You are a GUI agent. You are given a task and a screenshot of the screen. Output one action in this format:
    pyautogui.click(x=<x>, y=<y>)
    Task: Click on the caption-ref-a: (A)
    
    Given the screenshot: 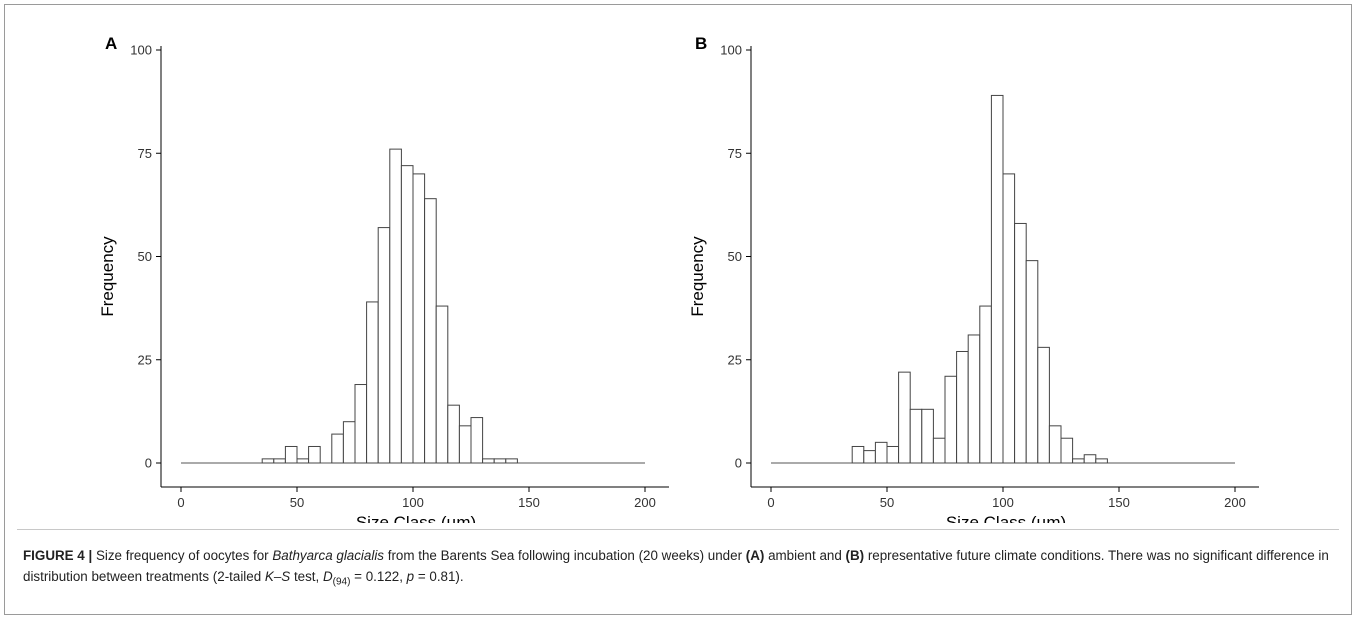 What is the action you would take?
    pyautogui.click(x=755, y=555)
    